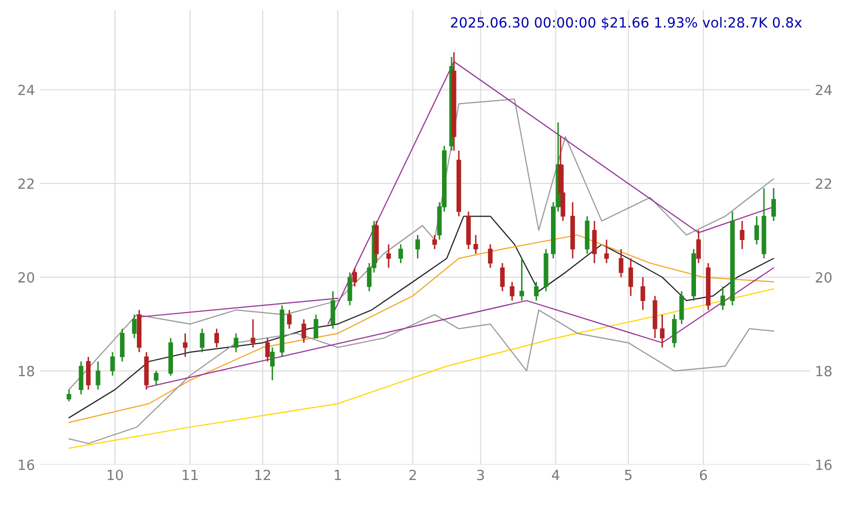 This screenshot has height=505, width=849. Describe the element at coordinates (115, 475) in the screenshot. I see `x-tick-label: 10` at that location.